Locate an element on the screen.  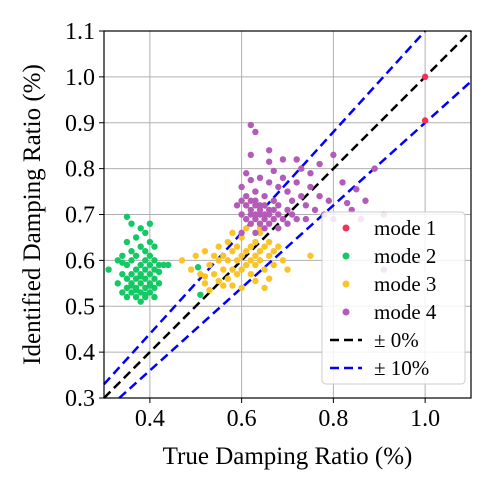
x-tick-label: 0.6 is located at coordinates (242, 419).